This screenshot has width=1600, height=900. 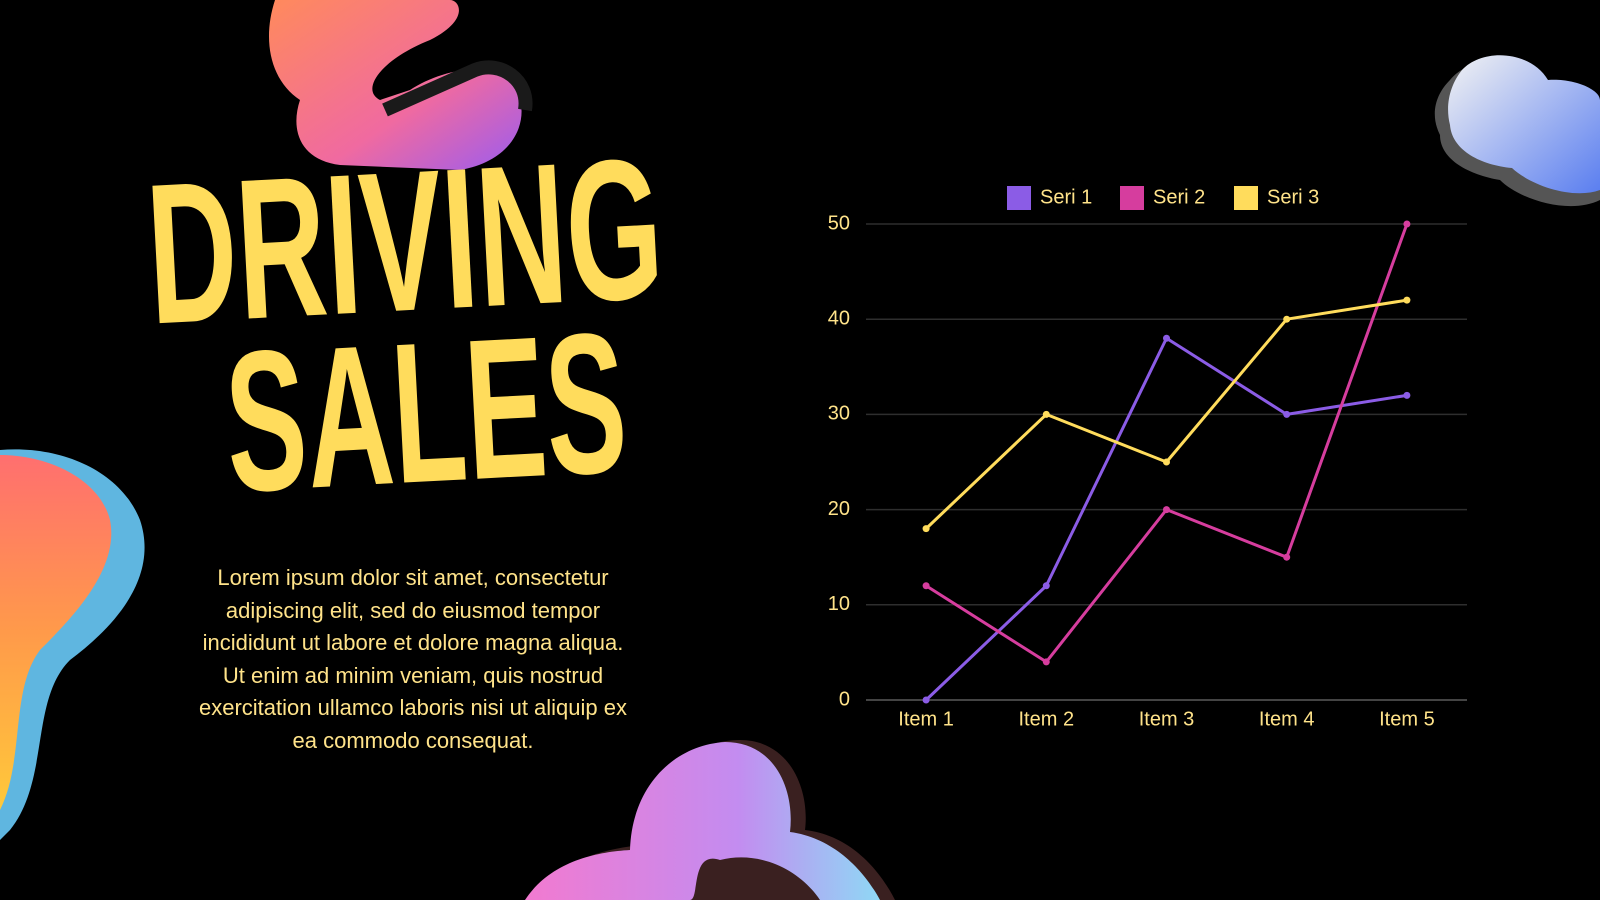 What do you see at coordinates (839, 414) in the screenshot?
I see `y-tick-label: 30` at bounding box center [839, 414].